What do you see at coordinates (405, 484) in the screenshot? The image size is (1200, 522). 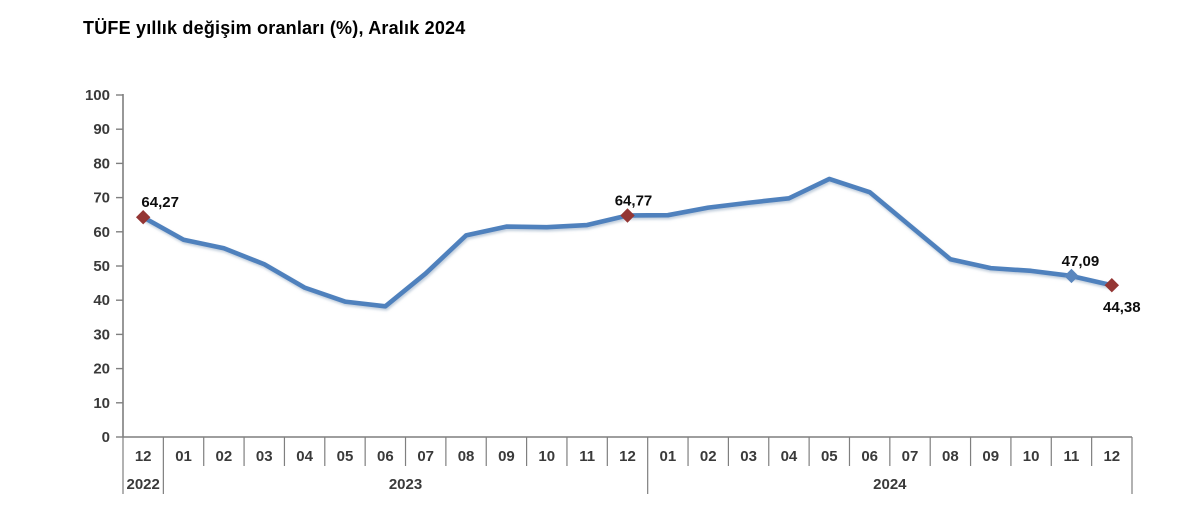 I see `x-axis-year-label: 2023` at bounding box center [405, 484].